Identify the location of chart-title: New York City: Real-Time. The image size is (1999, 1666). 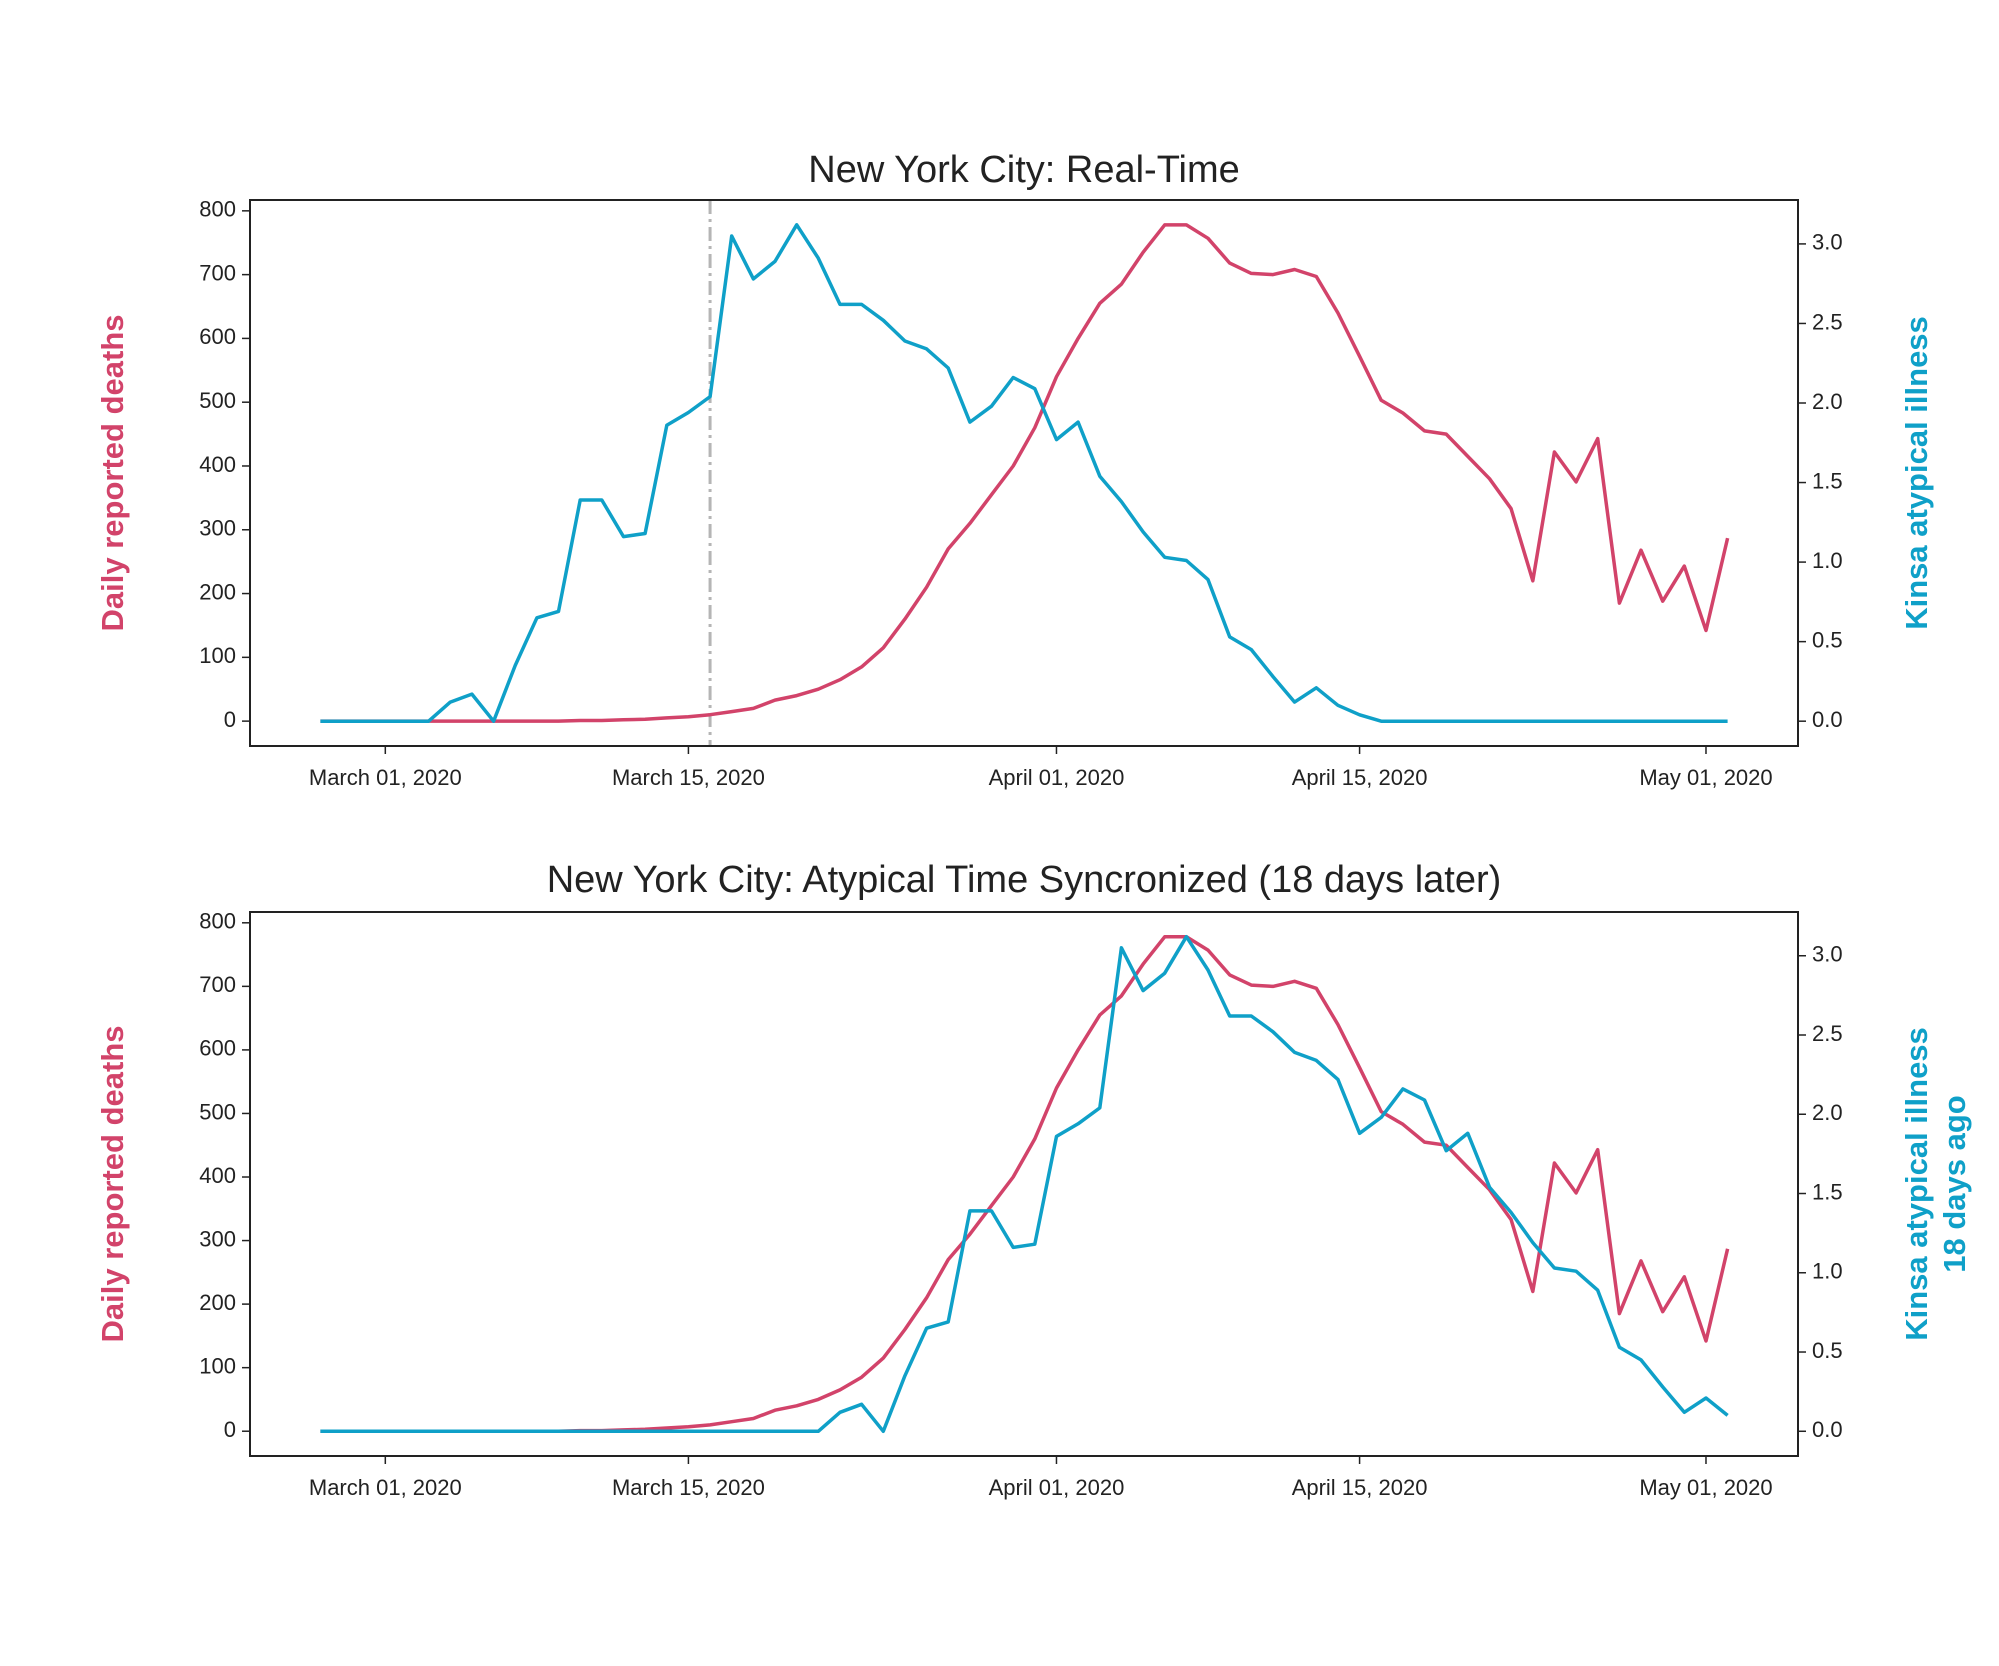
(1024, 170).